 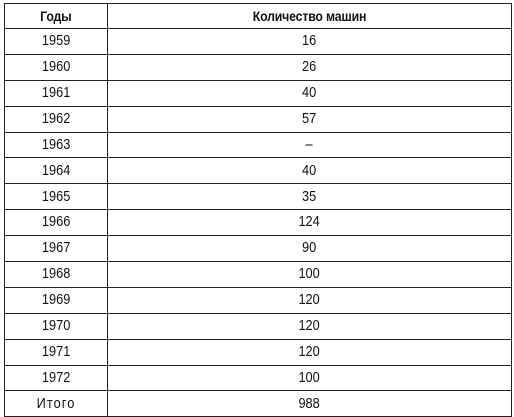 I want to click on count-cell: 124, so click(x=309, y=223).